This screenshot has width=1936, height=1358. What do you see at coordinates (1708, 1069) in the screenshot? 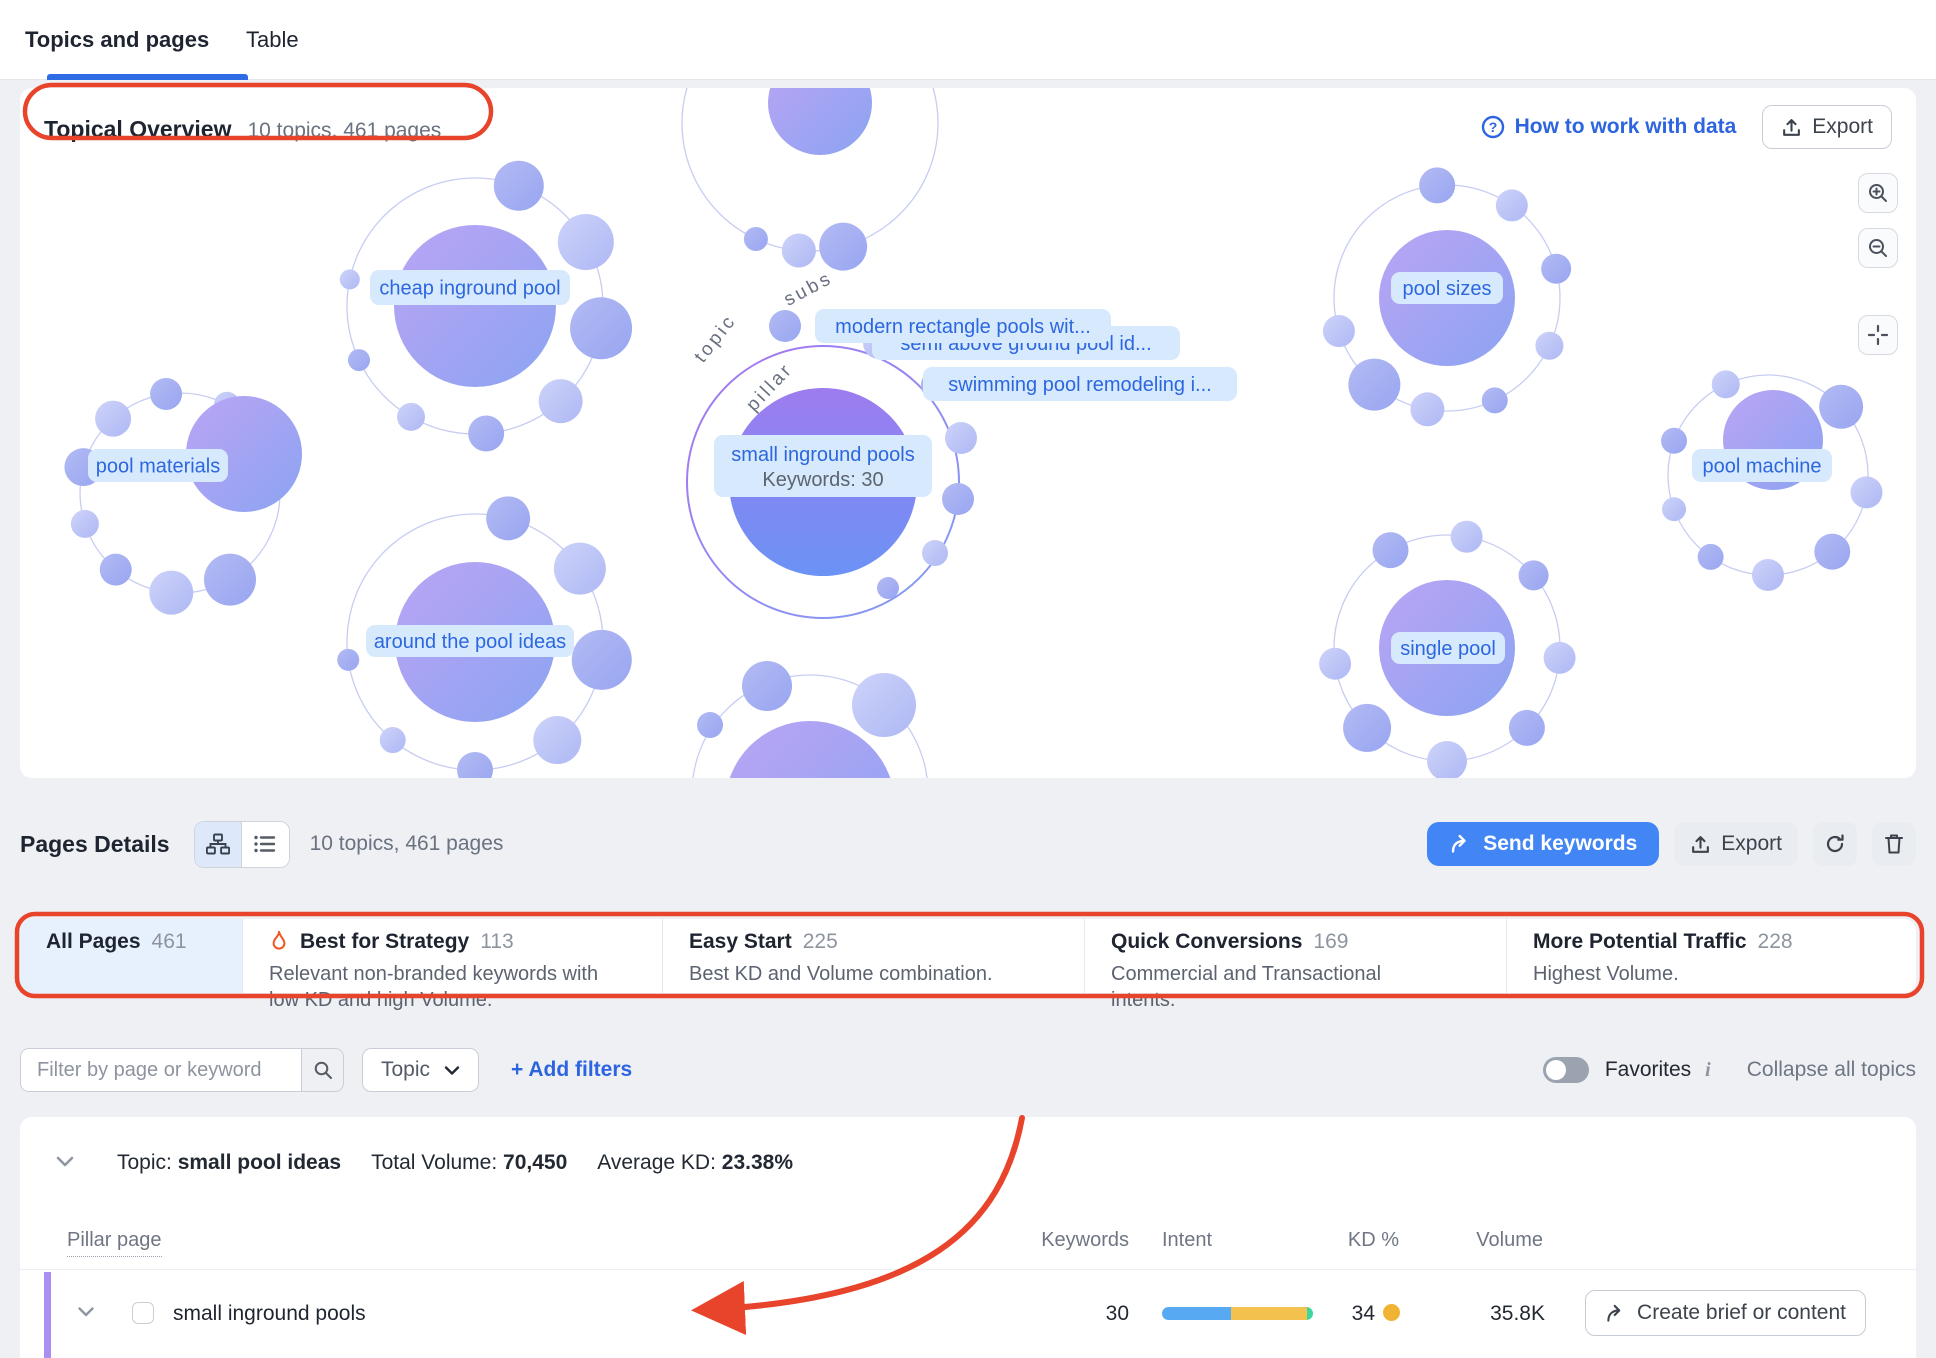
I see `info-icon: i` at bounding box center [1708, 1069].